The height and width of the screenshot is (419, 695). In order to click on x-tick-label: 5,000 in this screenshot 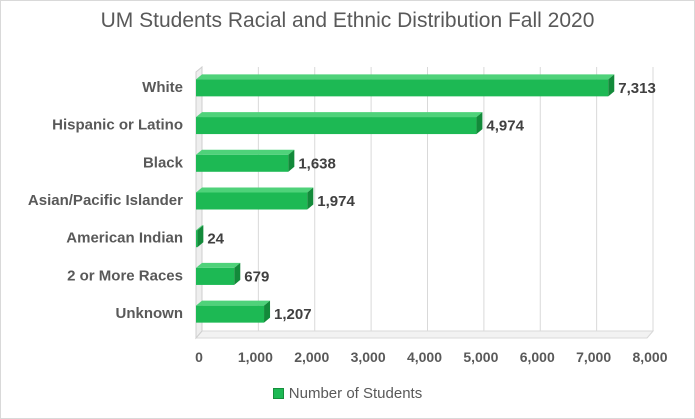, I will do `click(480, 357)`.